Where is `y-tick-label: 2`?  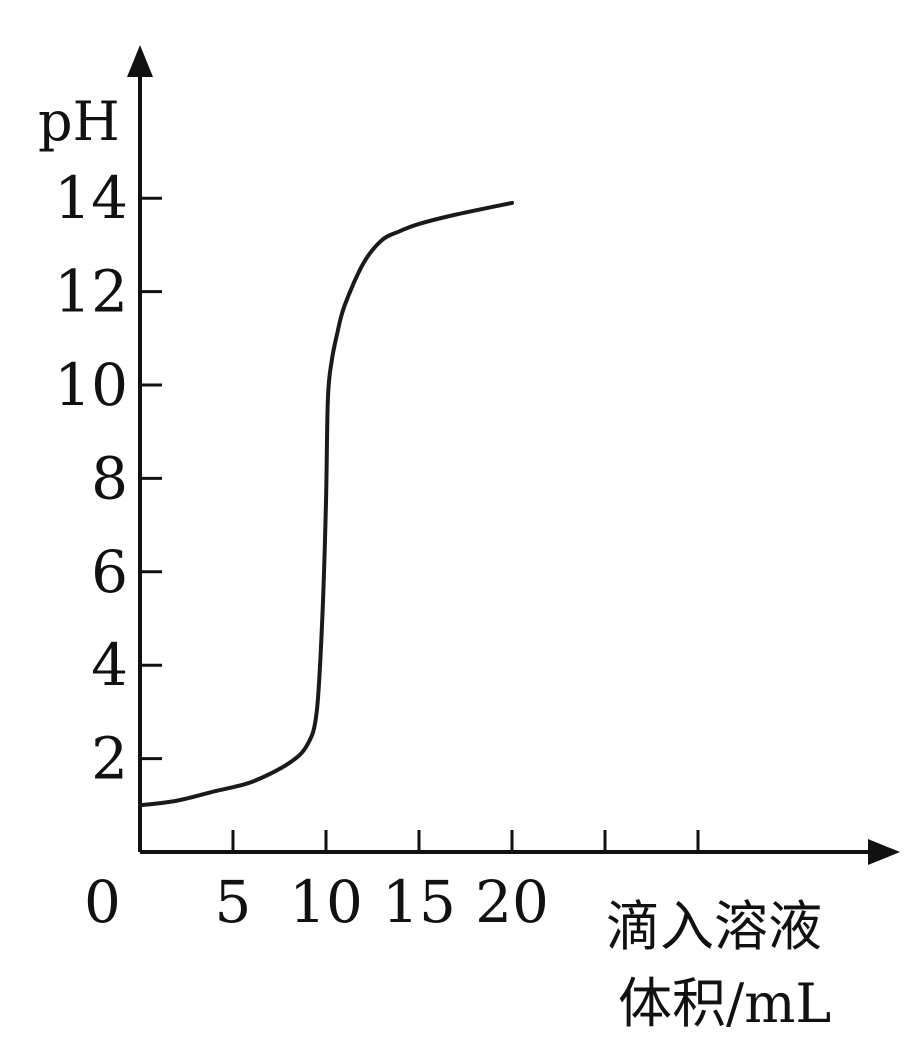
y-tick-label: 2 is located at coordinates (109, 759).